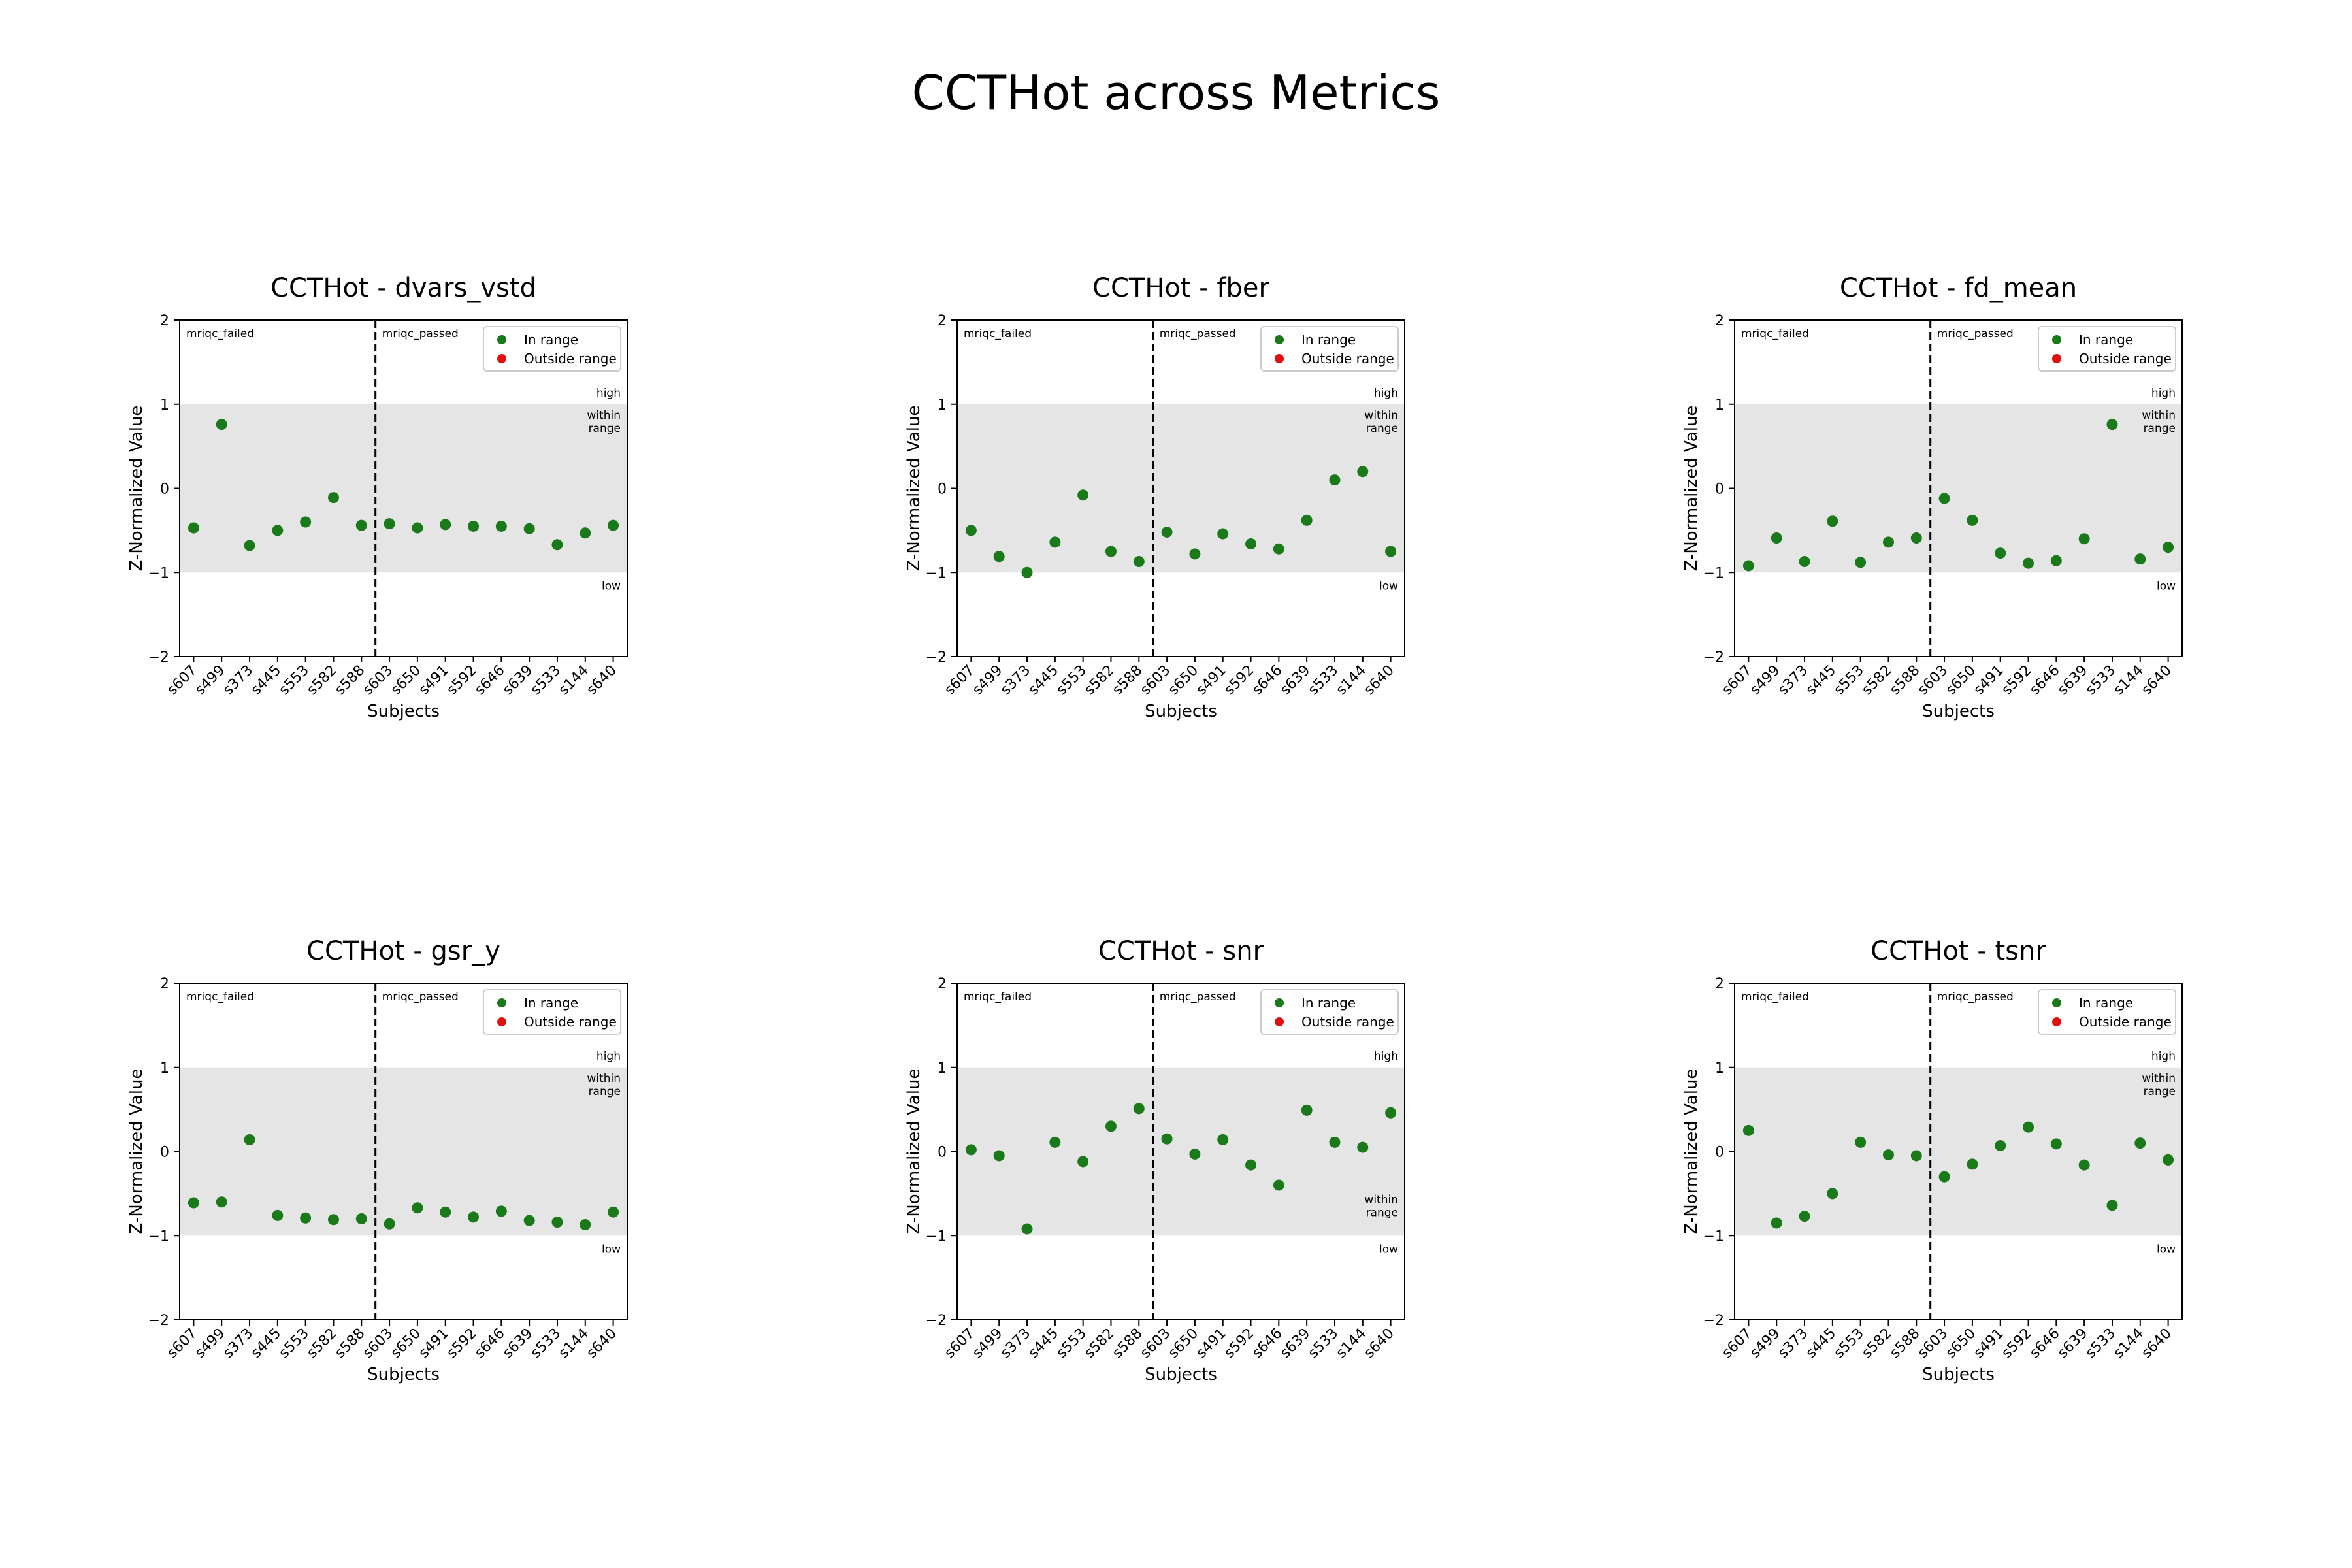 Image resolution: width=2352 pixels, height=1568 pixels. I want to click on y-axis-label: Z-Normalized Value, so click(914, 1152).